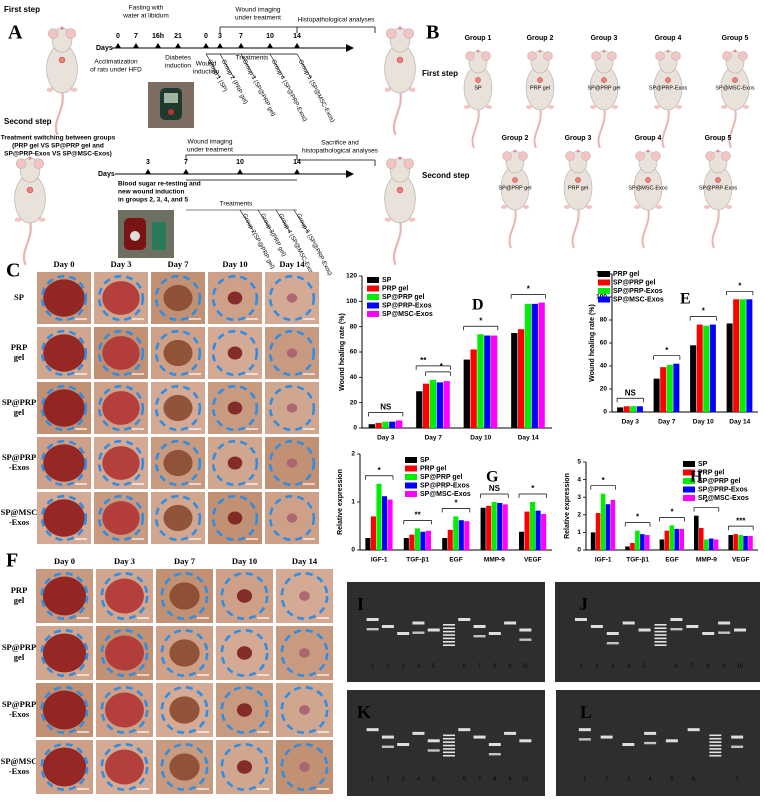 The image size is (764, 802). I want to click on y-axis-label: Wound healing rate (%), so click(342, 352).